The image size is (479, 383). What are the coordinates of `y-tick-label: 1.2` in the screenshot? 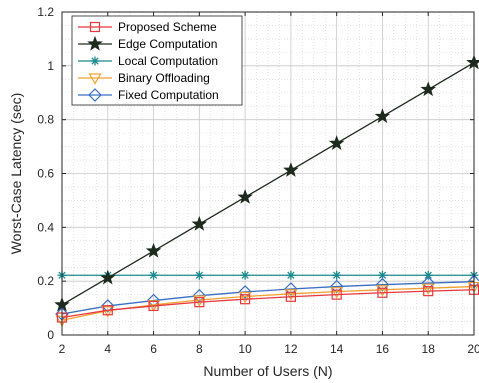 It's located at (45, 12).